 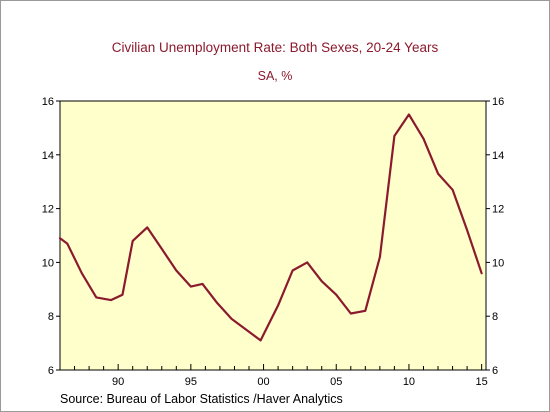 I want to click on y-tick-label-right: 6, so click(x=495, y=371).